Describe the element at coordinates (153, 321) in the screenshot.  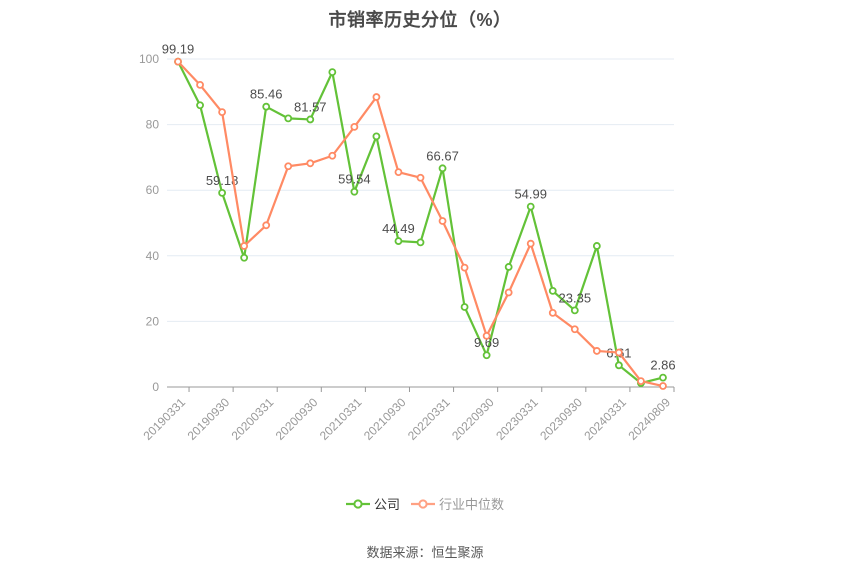
I see `y-axis-tick-label: 20` at that location.